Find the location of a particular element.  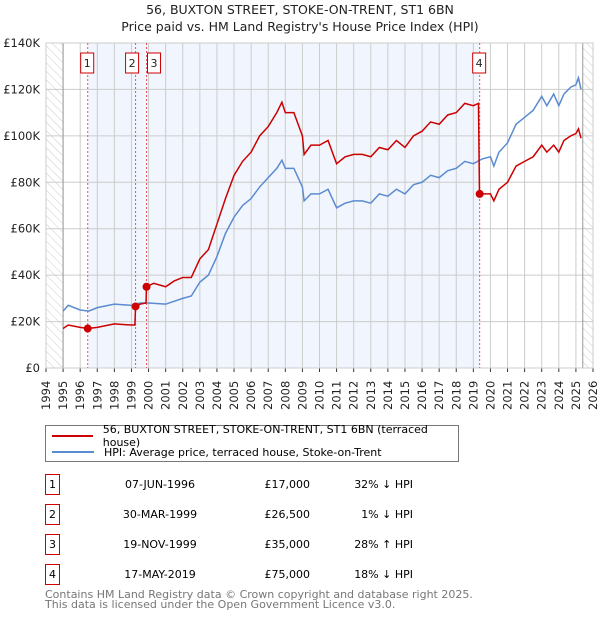

y-tick-label: £100K is located at coordinates (21, 136).